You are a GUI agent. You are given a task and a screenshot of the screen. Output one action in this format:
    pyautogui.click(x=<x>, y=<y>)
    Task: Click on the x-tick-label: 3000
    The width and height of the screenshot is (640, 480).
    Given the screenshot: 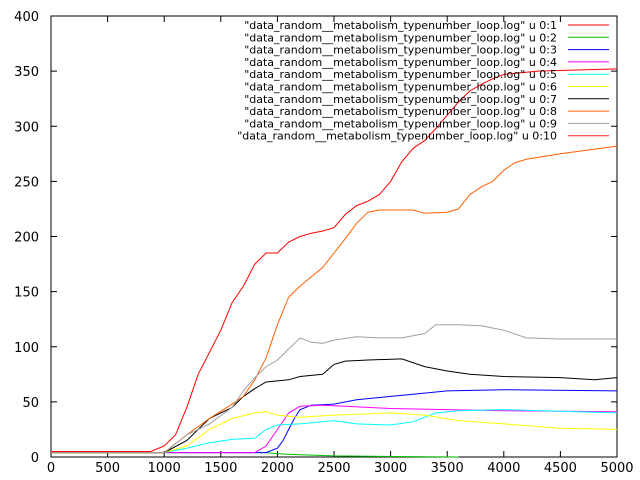 What is the action you would take?
    pyautogui.click(x=390, y=468)
    